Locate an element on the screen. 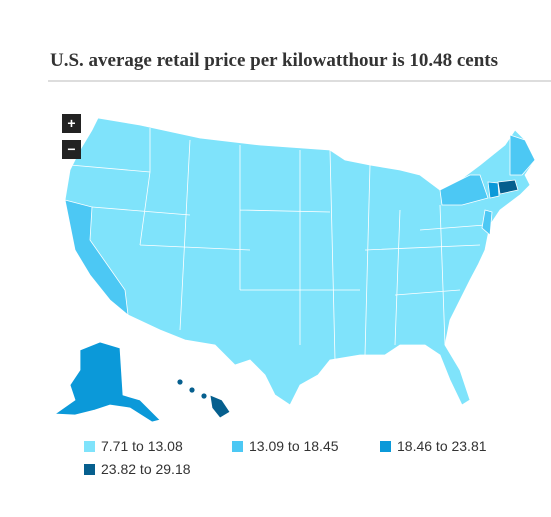 The height and width of the screenshot is (517, 551). zoom-out: − is located at coordinates (71, 149).